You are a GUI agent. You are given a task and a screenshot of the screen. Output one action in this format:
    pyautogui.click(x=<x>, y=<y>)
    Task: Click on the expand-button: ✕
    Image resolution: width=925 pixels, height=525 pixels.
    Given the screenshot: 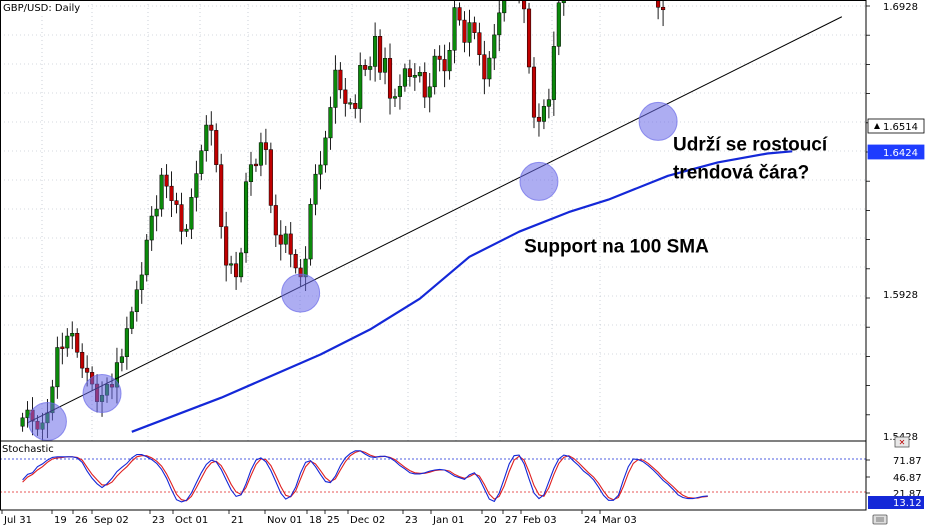 What is the action you would take?
    pyautogui.click(x=902, y=442)
    